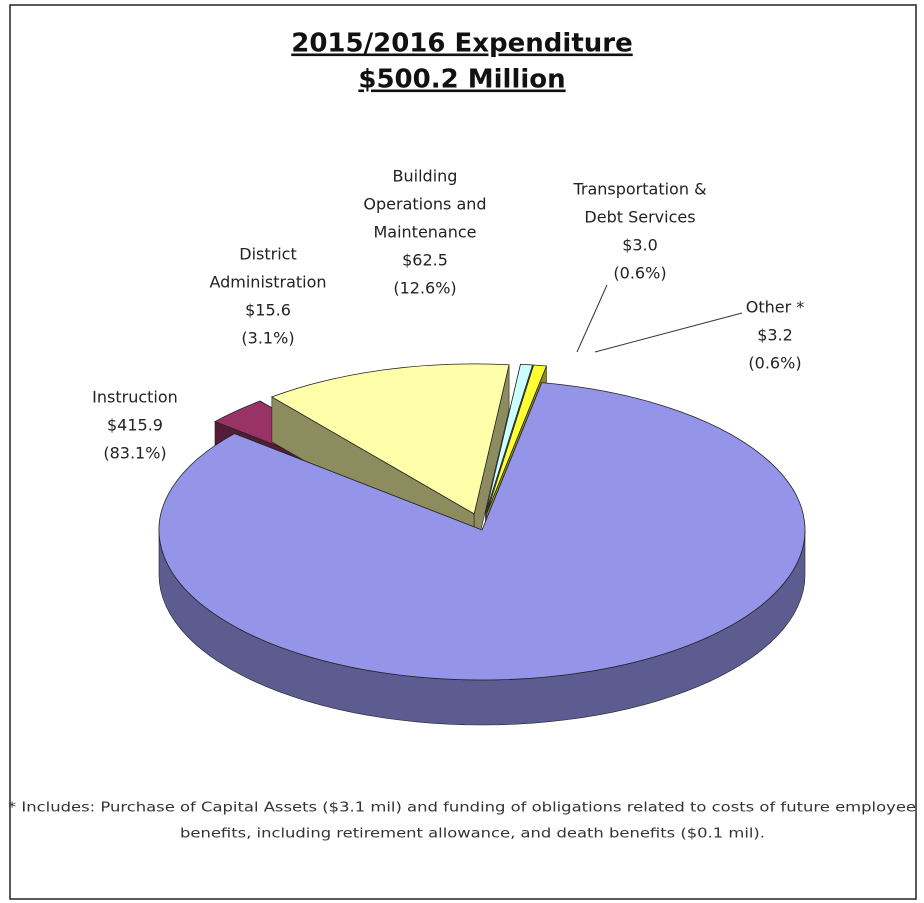 The image size is (924, 903). I want to click on category-label: Operations and, so click(424, 204).